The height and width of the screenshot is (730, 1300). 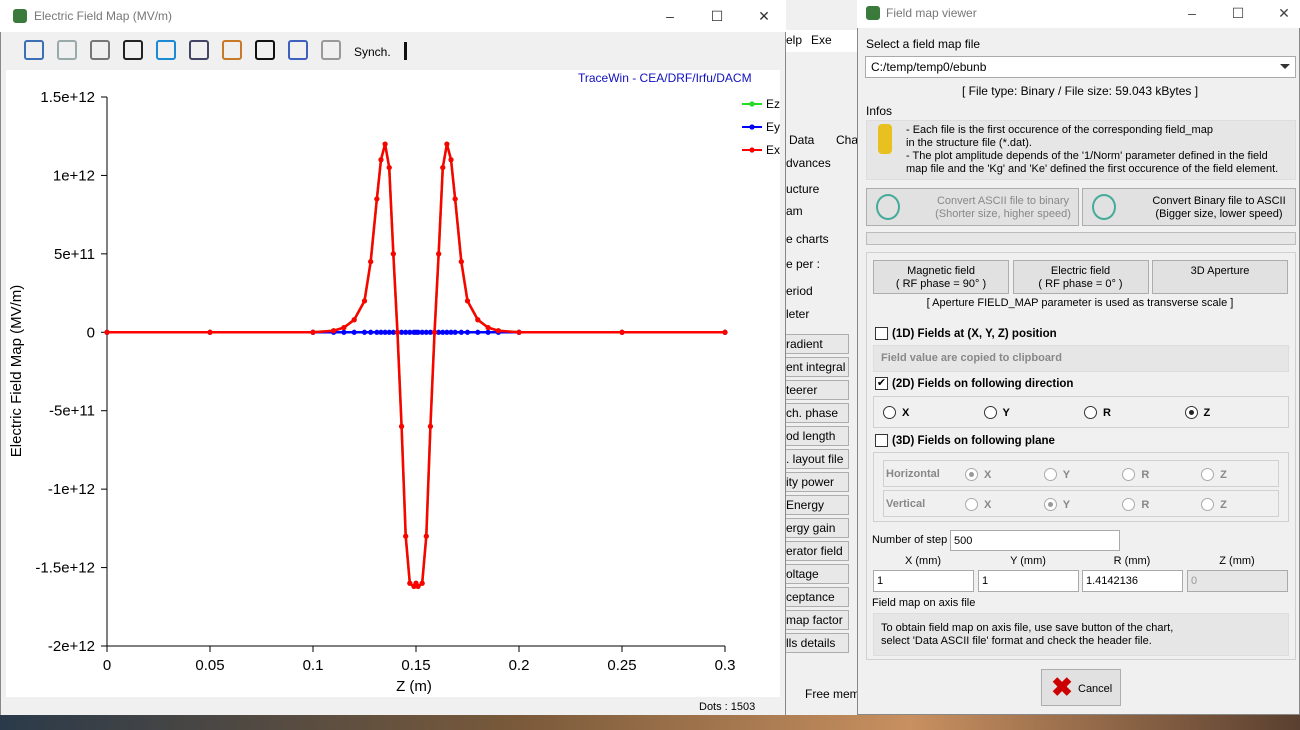 I want to click on y-tick-label: 0, so click(x=91, y=332).